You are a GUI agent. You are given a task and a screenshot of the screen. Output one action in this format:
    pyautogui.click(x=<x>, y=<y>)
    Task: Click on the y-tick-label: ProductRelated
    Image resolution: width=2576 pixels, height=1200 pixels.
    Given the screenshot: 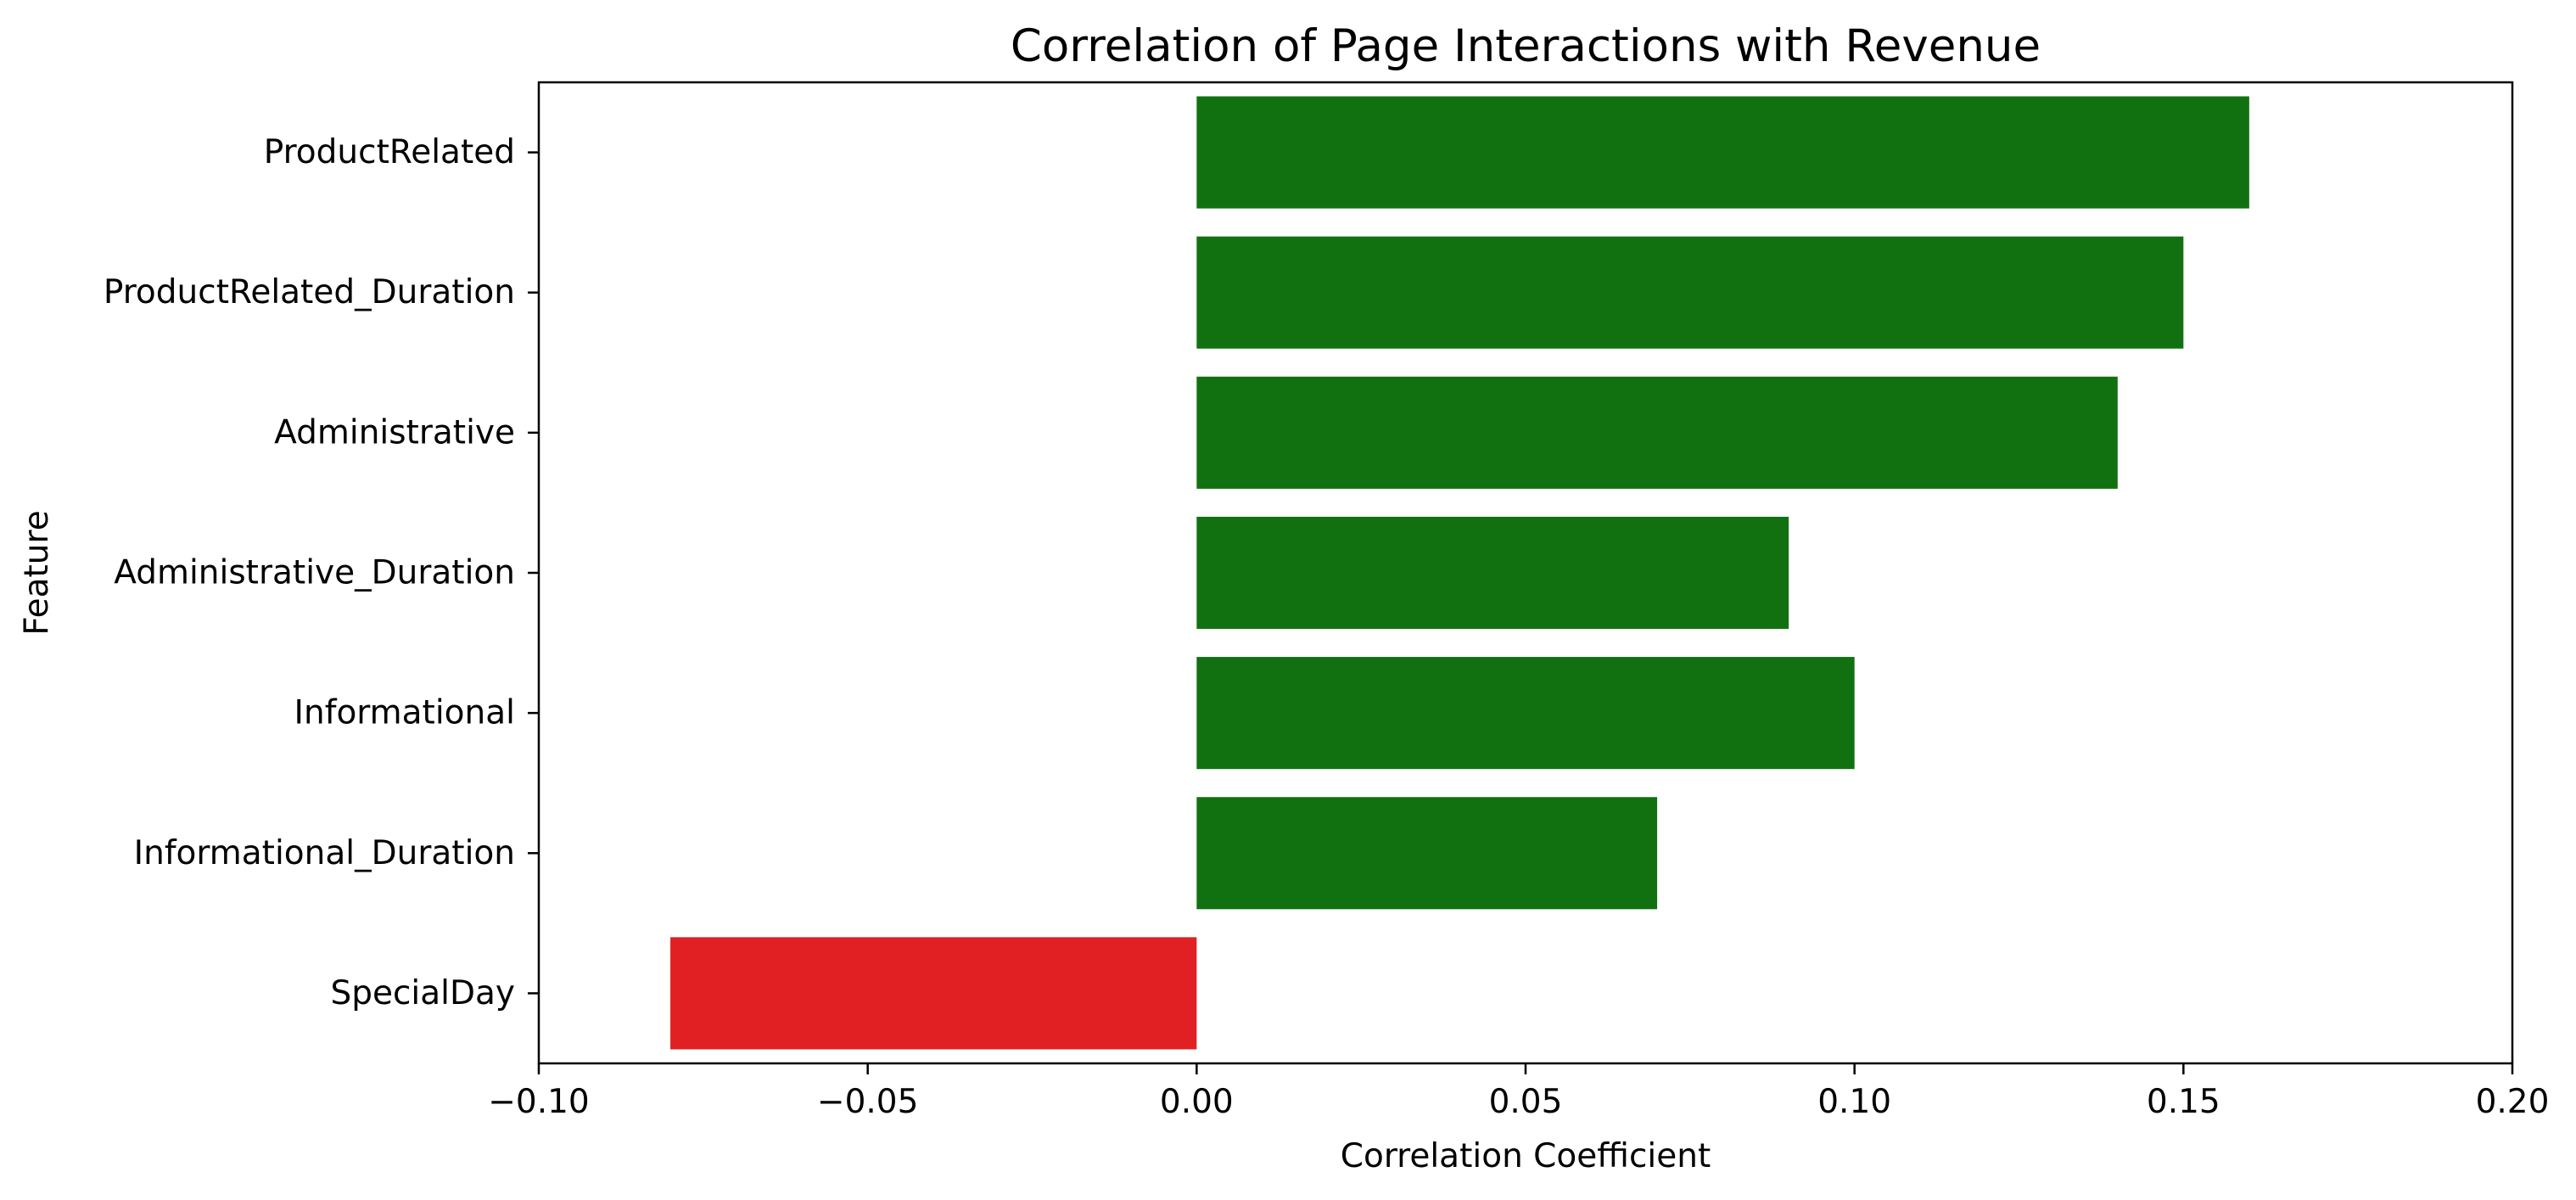 What is the action you would take?
    pyautogui.click(x=389, y=152)
    